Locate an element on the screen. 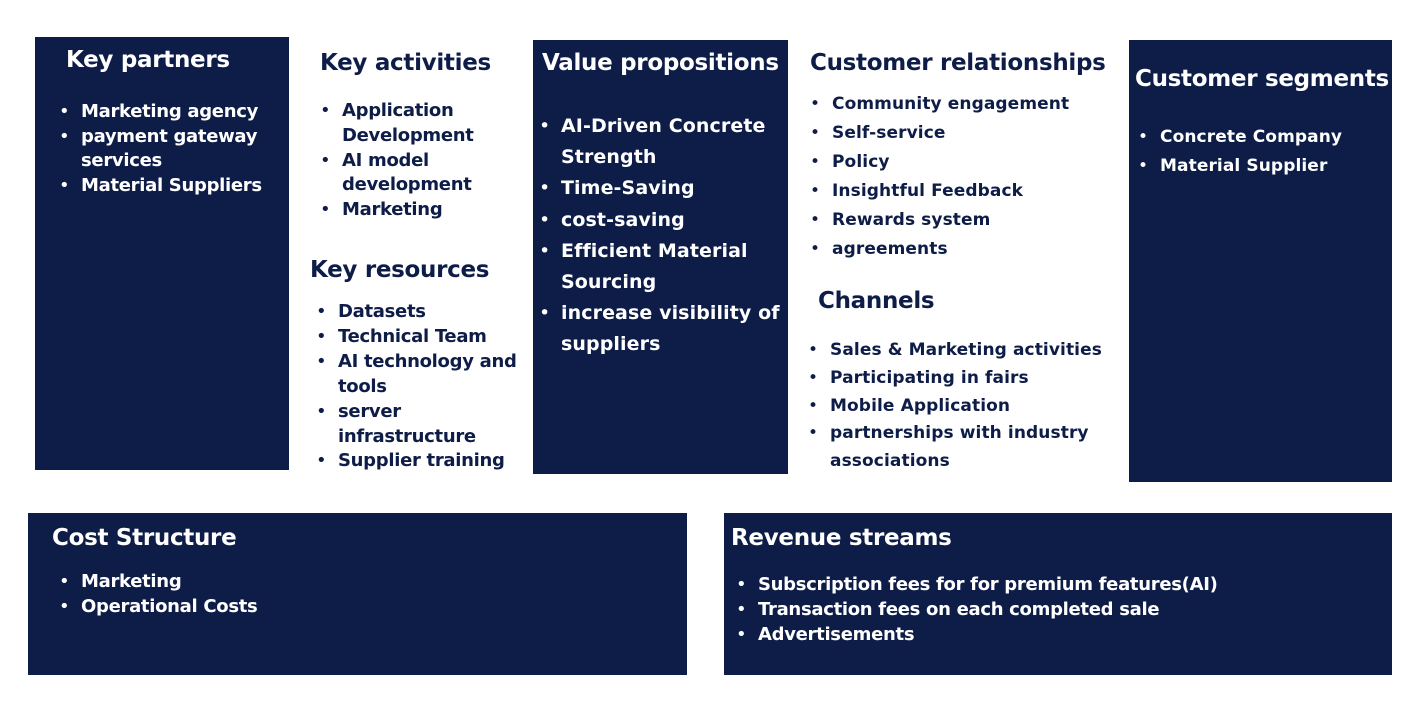 The image size is (1421, 703). list-item-text: Policy is located at coordinates (861, 162).